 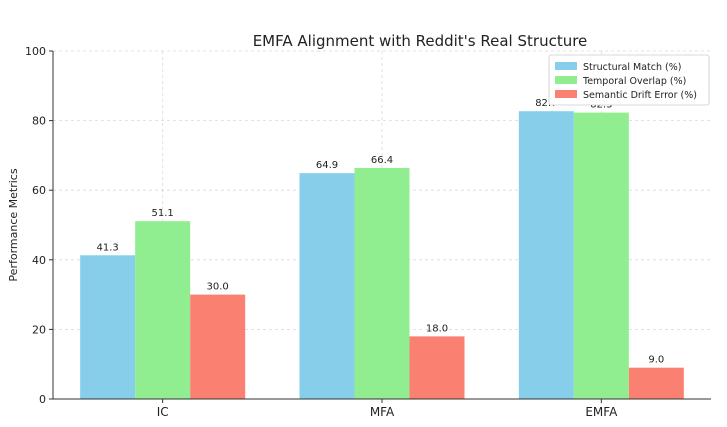 What do you see at coordinates (39, 260) in the screenshot?
I see `y-tick-label: 40` at bounding box center [39, 260].